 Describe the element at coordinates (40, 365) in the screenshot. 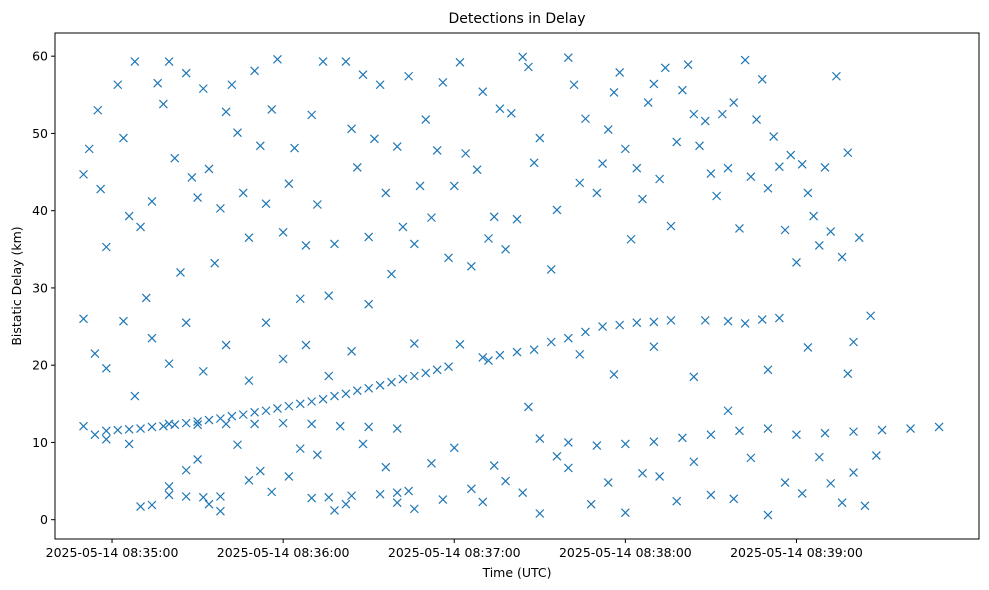

I see `y-tick-label: 20` at that location.